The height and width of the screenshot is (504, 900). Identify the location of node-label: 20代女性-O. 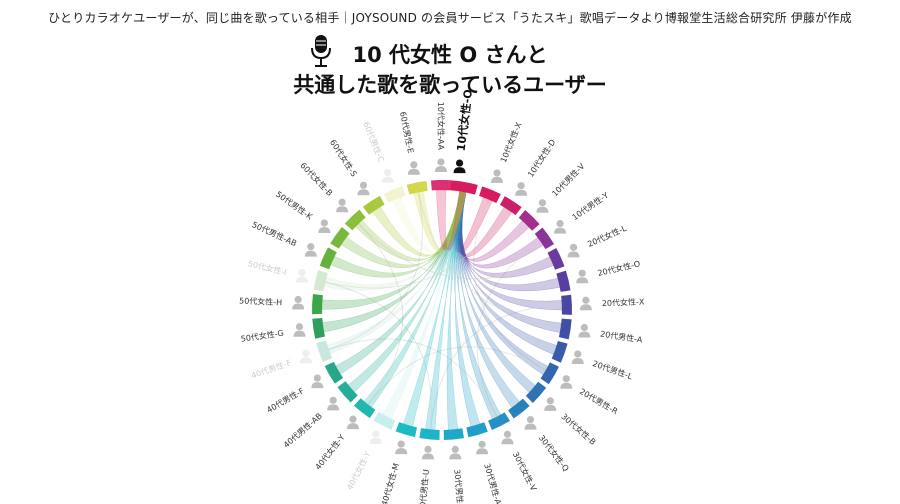
(619, 268).